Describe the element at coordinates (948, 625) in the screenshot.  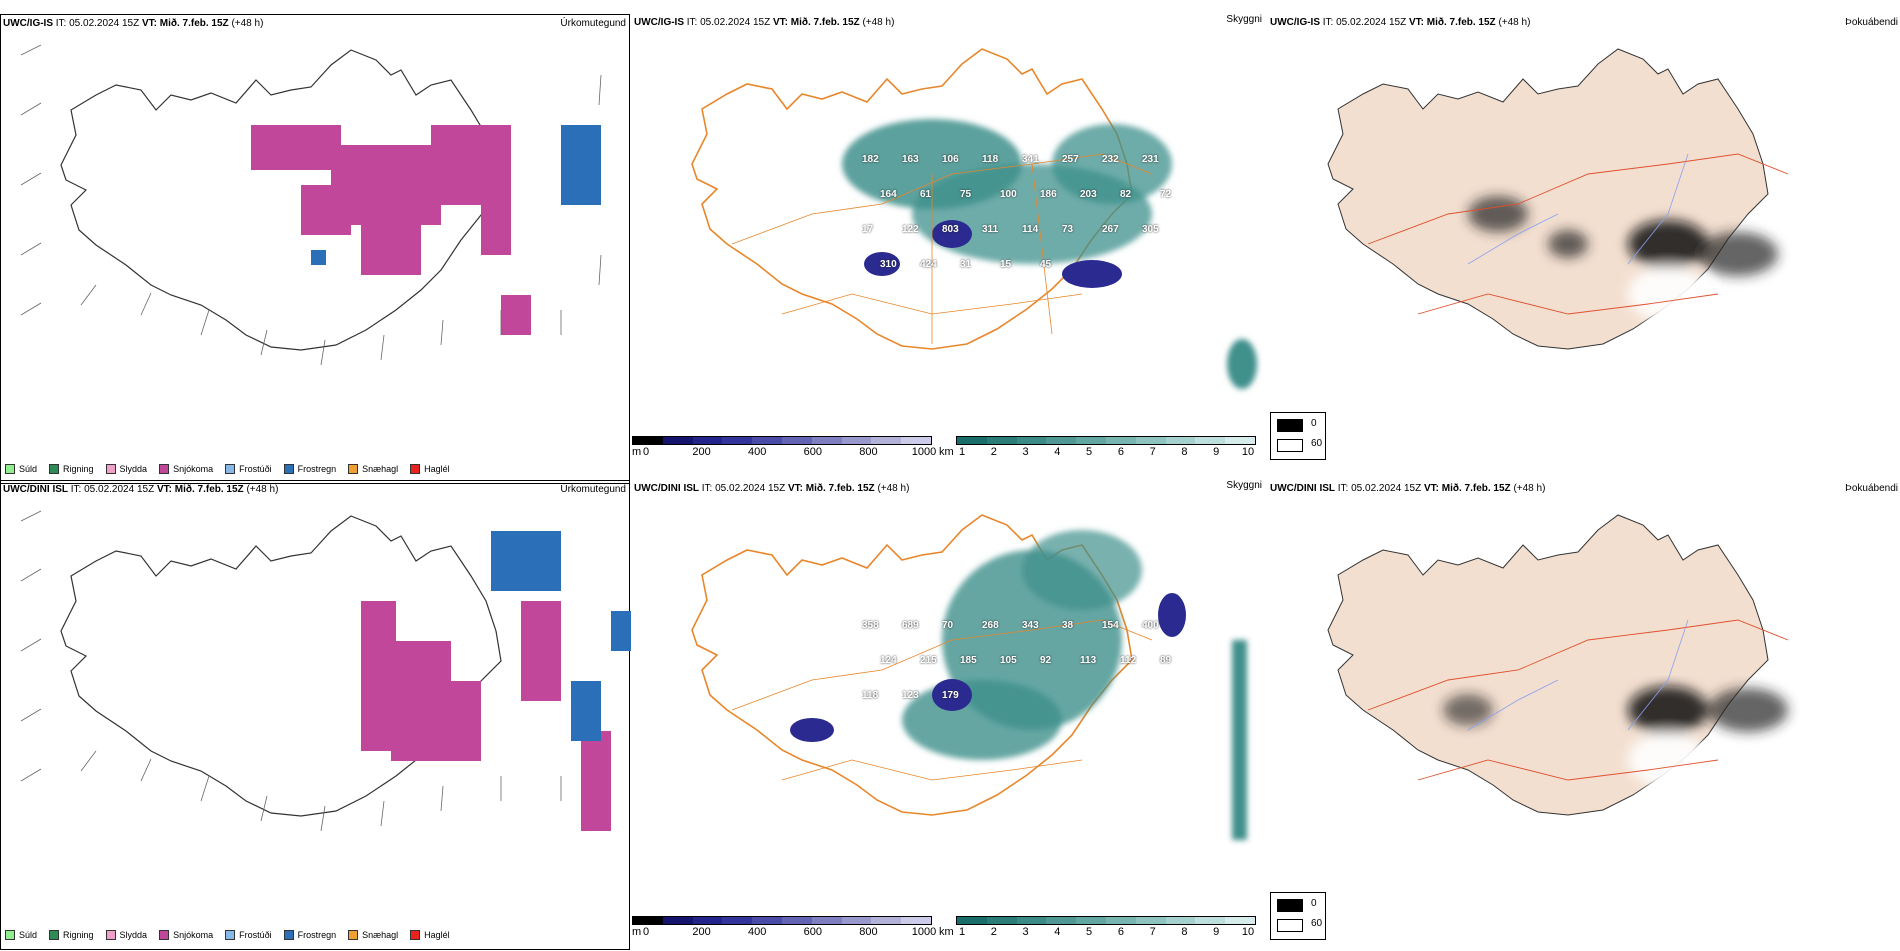
I see `cloud-value-label: 70` at that location.